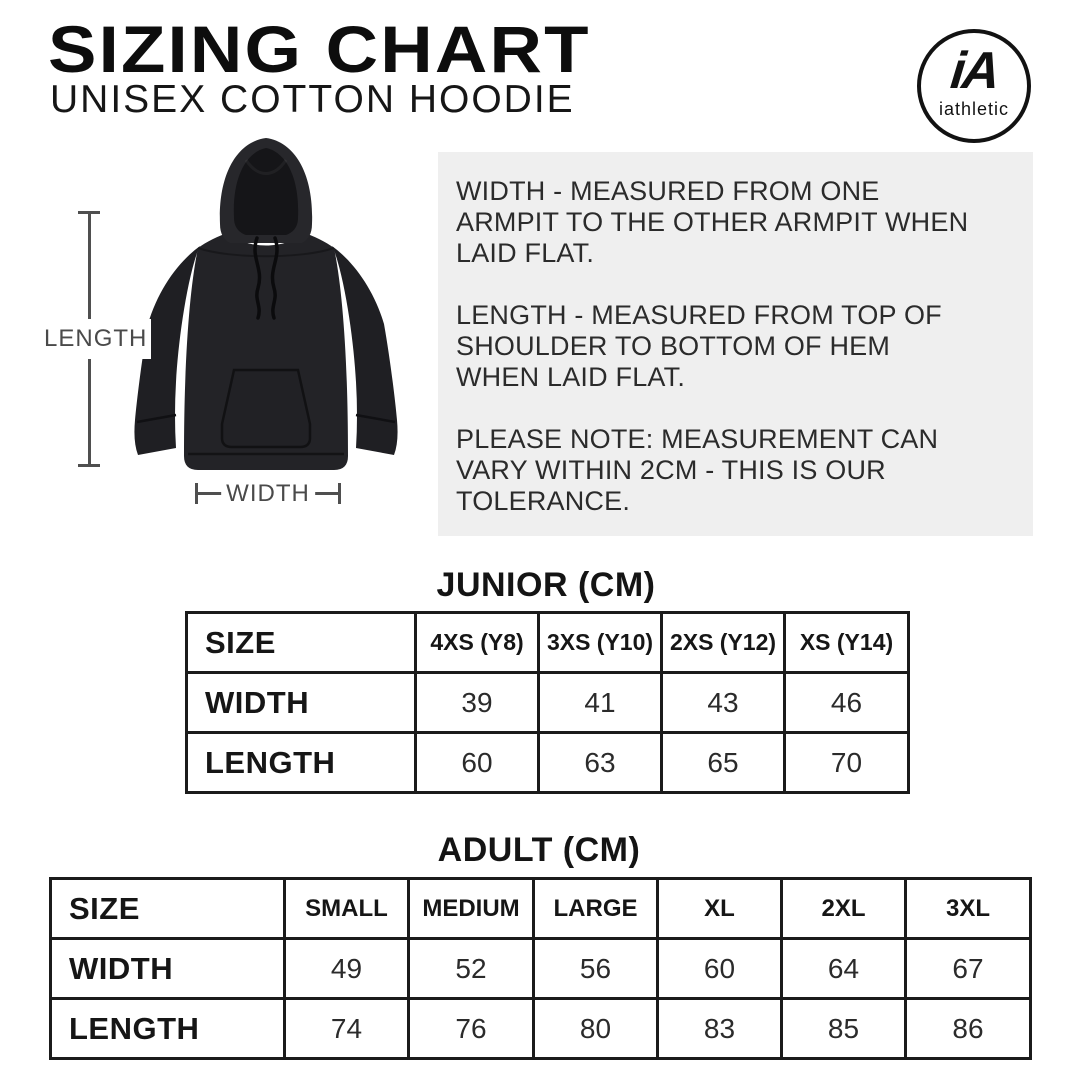 The width and height of the screenshot is (1080, 1080). I want to click on note-line: WHEN LAID FLAT., so click(571, 377).